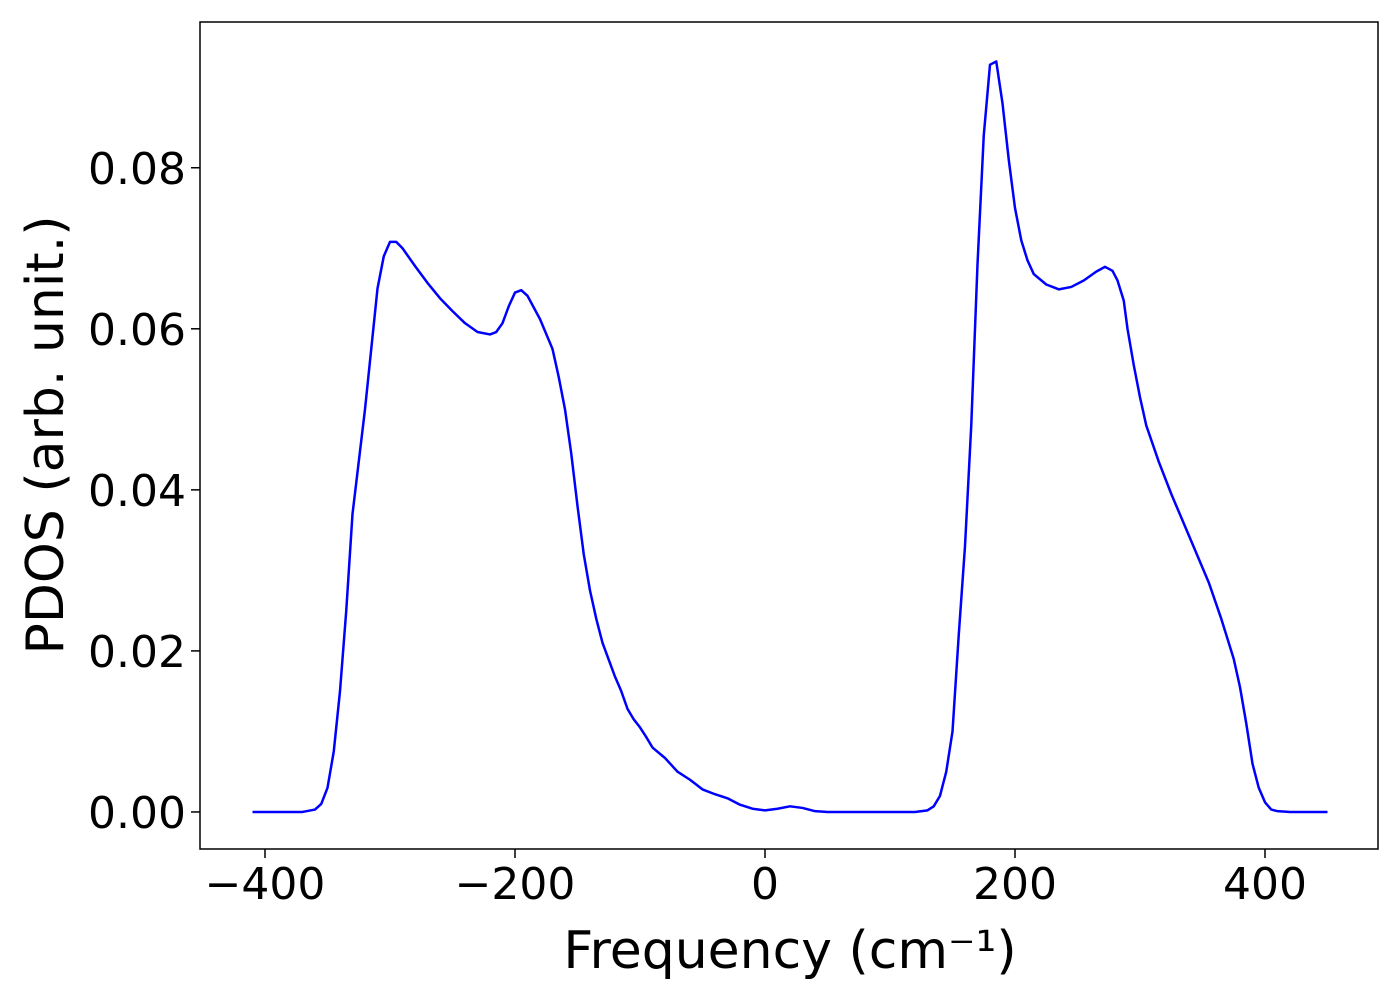 This screenshot has width=1400, height=1000. I want to click on y-tick-label: 0.04, so click(137, 491).